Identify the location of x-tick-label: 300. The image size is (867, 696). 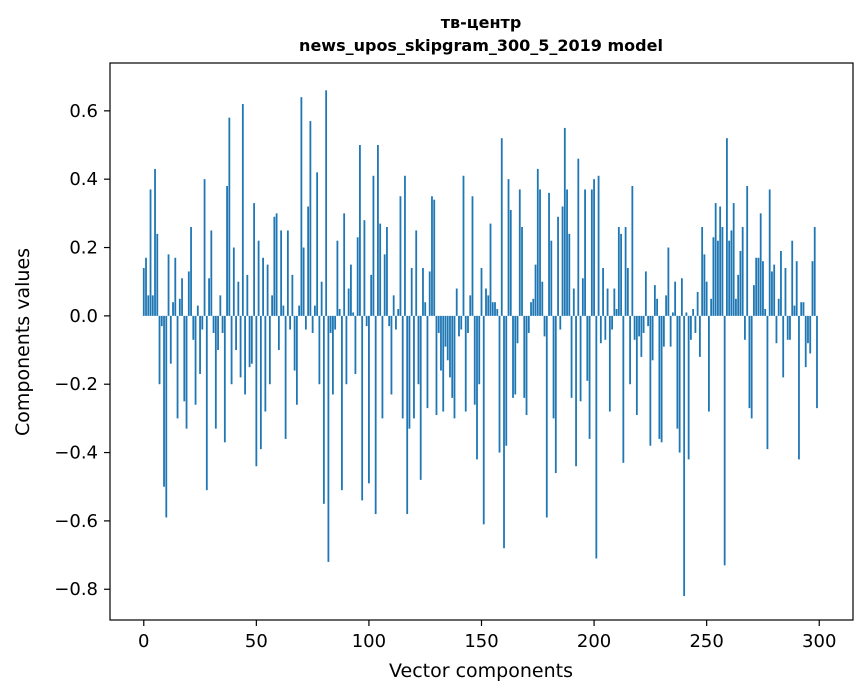
(819, 641).